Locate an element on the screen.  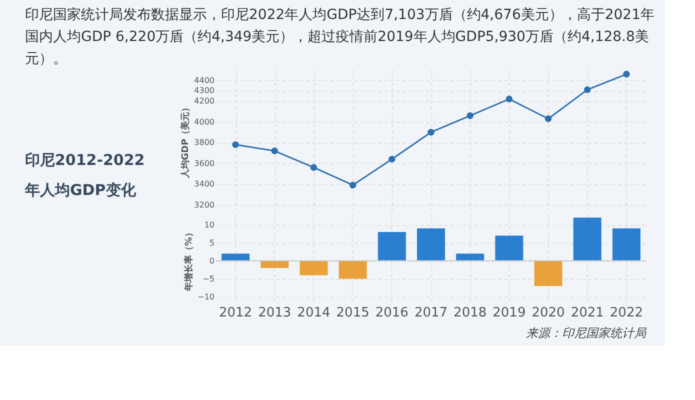
x-tick-label: 2012 is located at coordinates (235, 313).